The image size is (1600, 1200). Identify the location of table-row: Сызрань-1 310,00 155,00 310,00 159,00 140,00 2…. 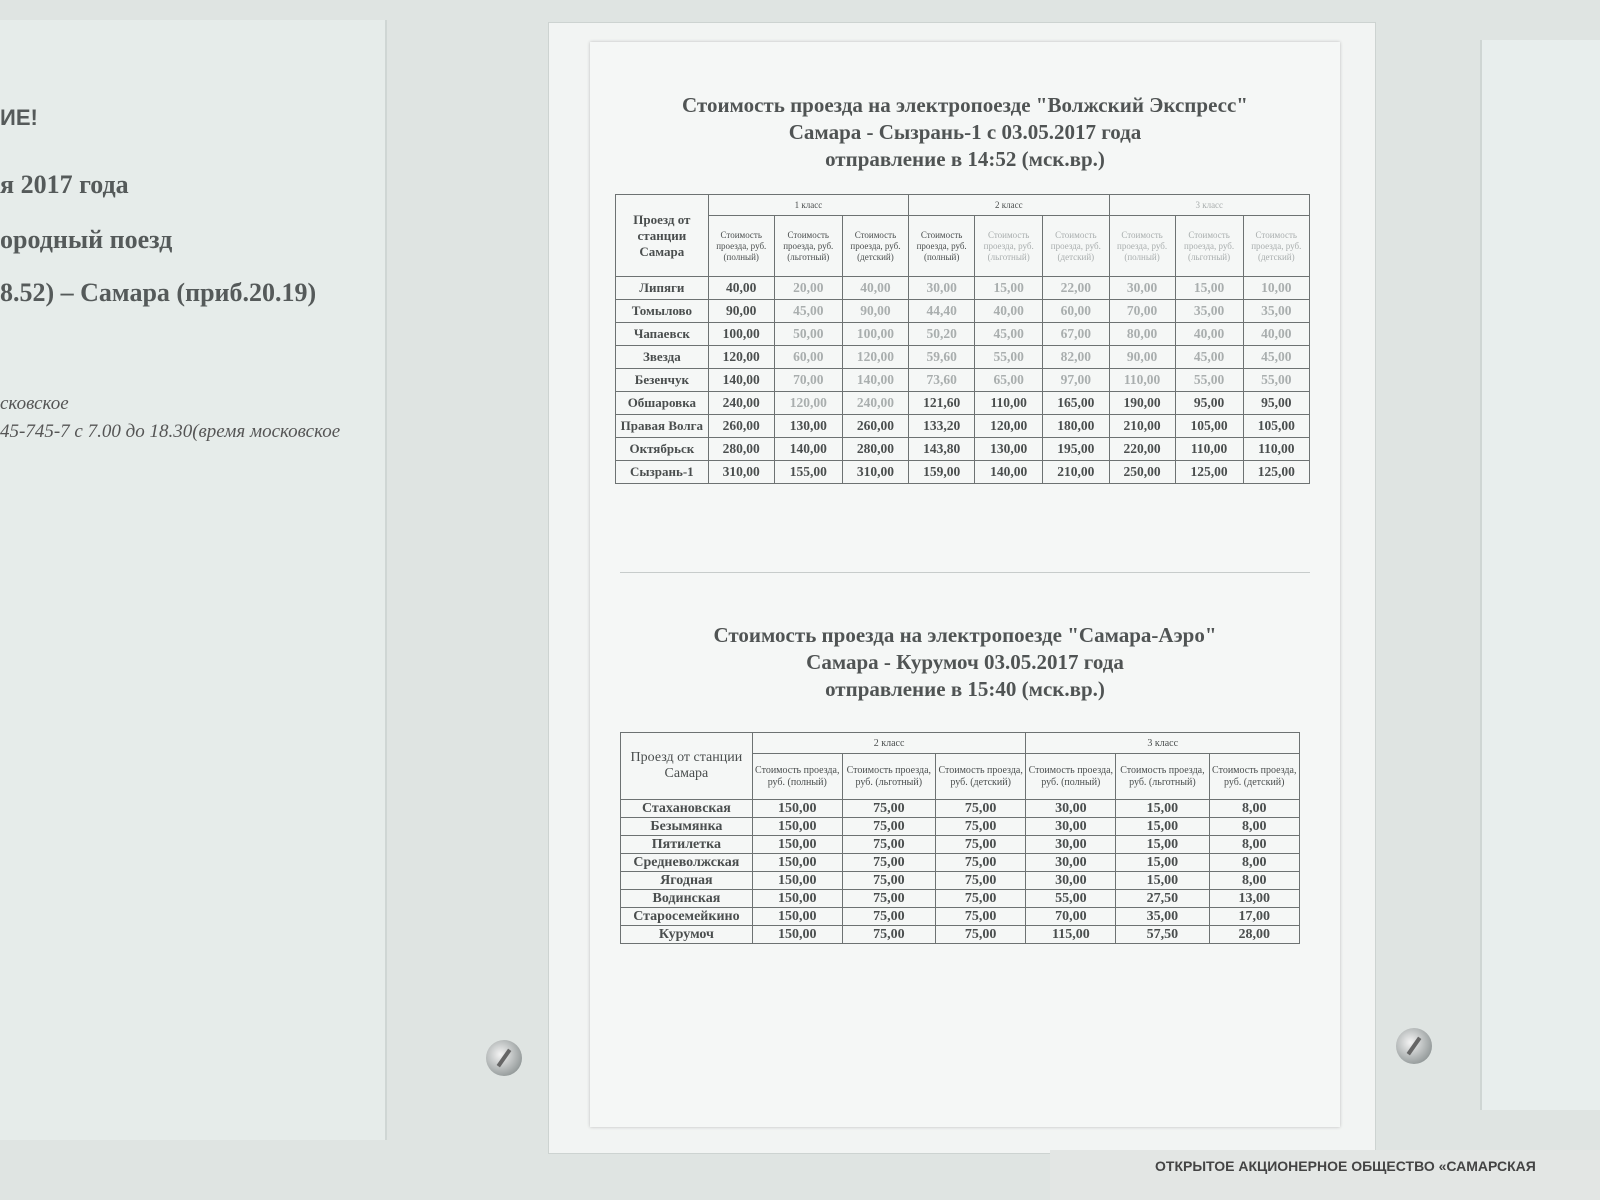
(963, 472).